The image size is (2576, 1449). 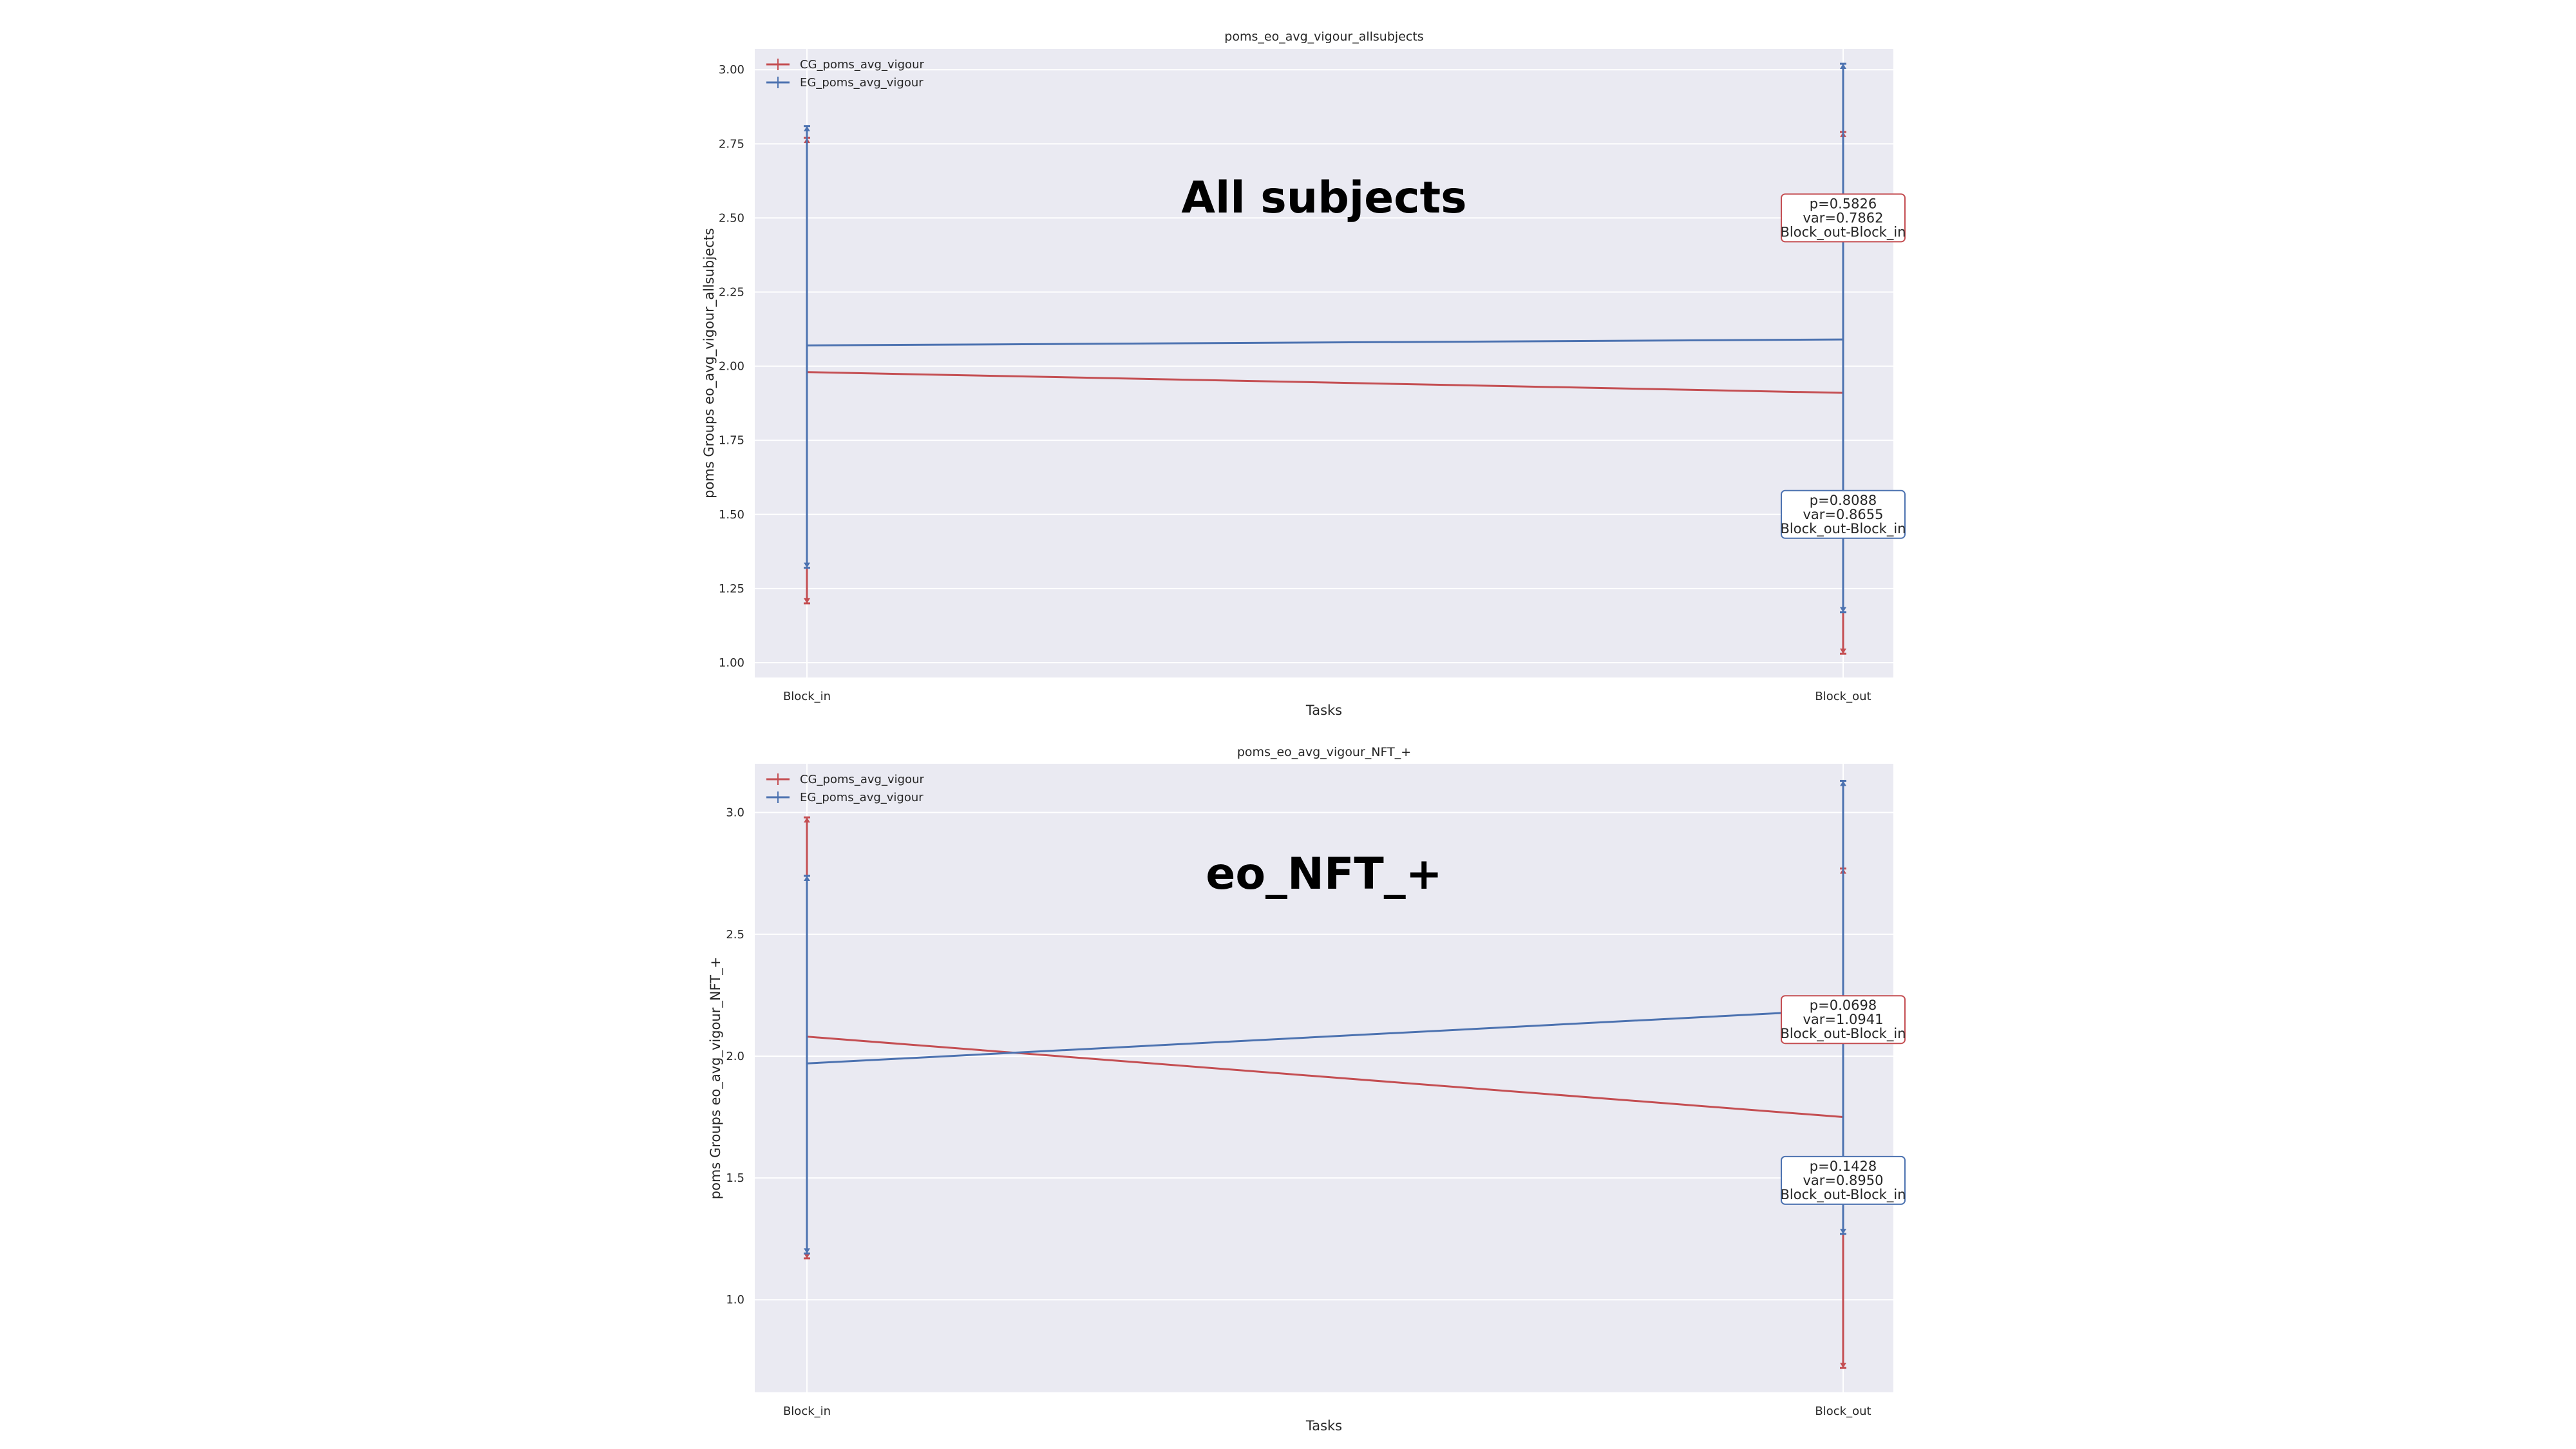 I want to click on y-tick-label: 2.0, so click(x=735, y=1057).